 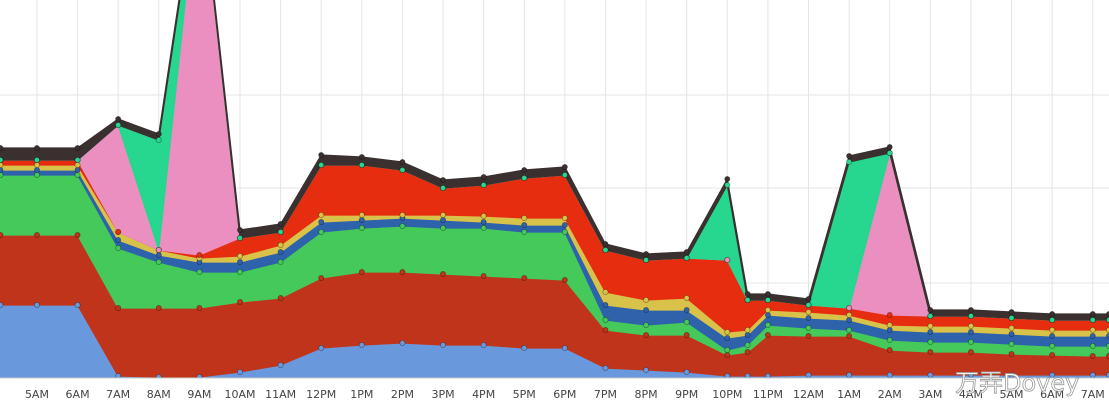 What do you see at coordinates (1012, 394) in the screenshot?
I see `x-tick-label: 5AM` at bounding box center [1012, 394].